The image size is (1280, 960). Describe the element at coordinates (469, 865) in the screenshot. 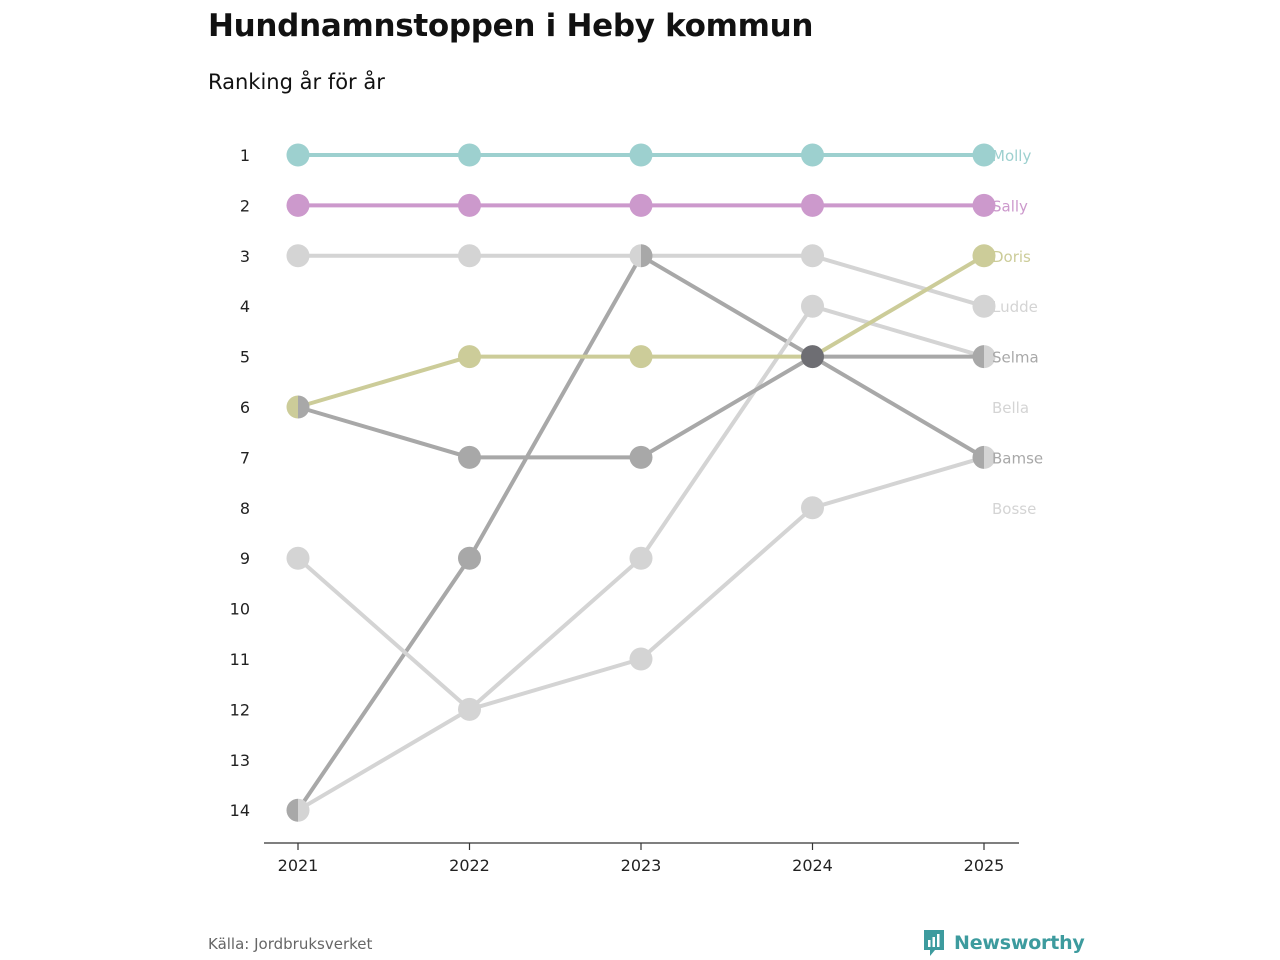

I see `x-tick-label-2022: 2022` at that location.